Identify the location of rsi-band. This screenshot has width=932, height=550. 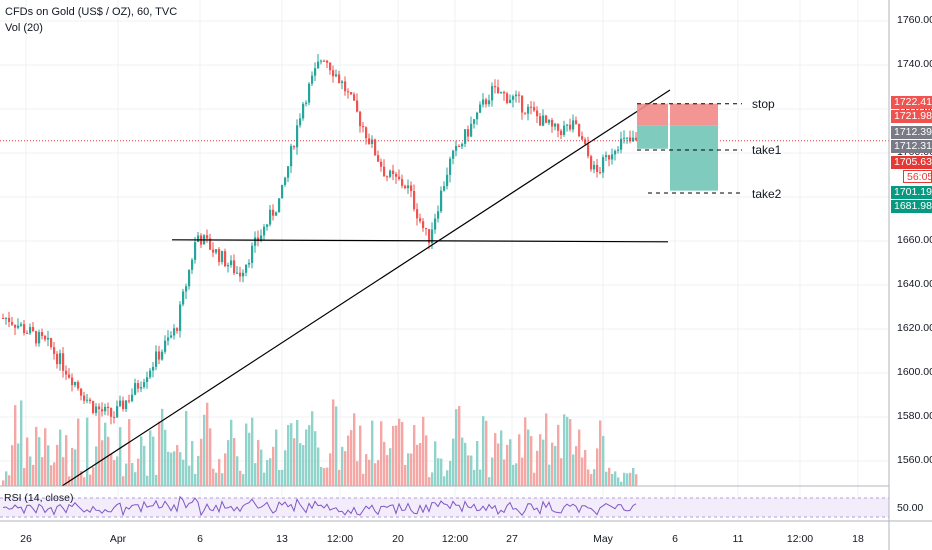
(444, 507).